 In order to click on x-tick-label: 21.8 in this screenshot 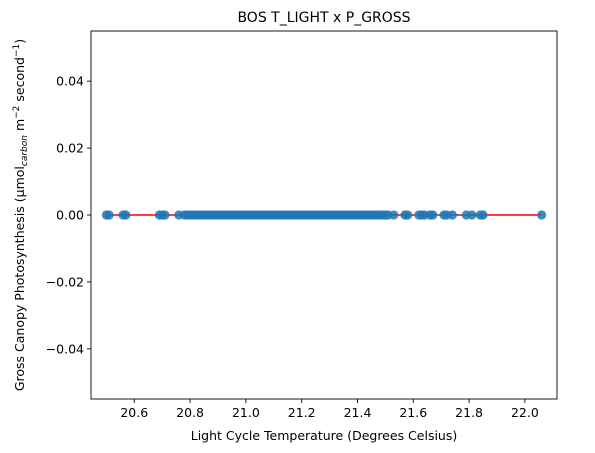, I will do `click(469, 412)`.